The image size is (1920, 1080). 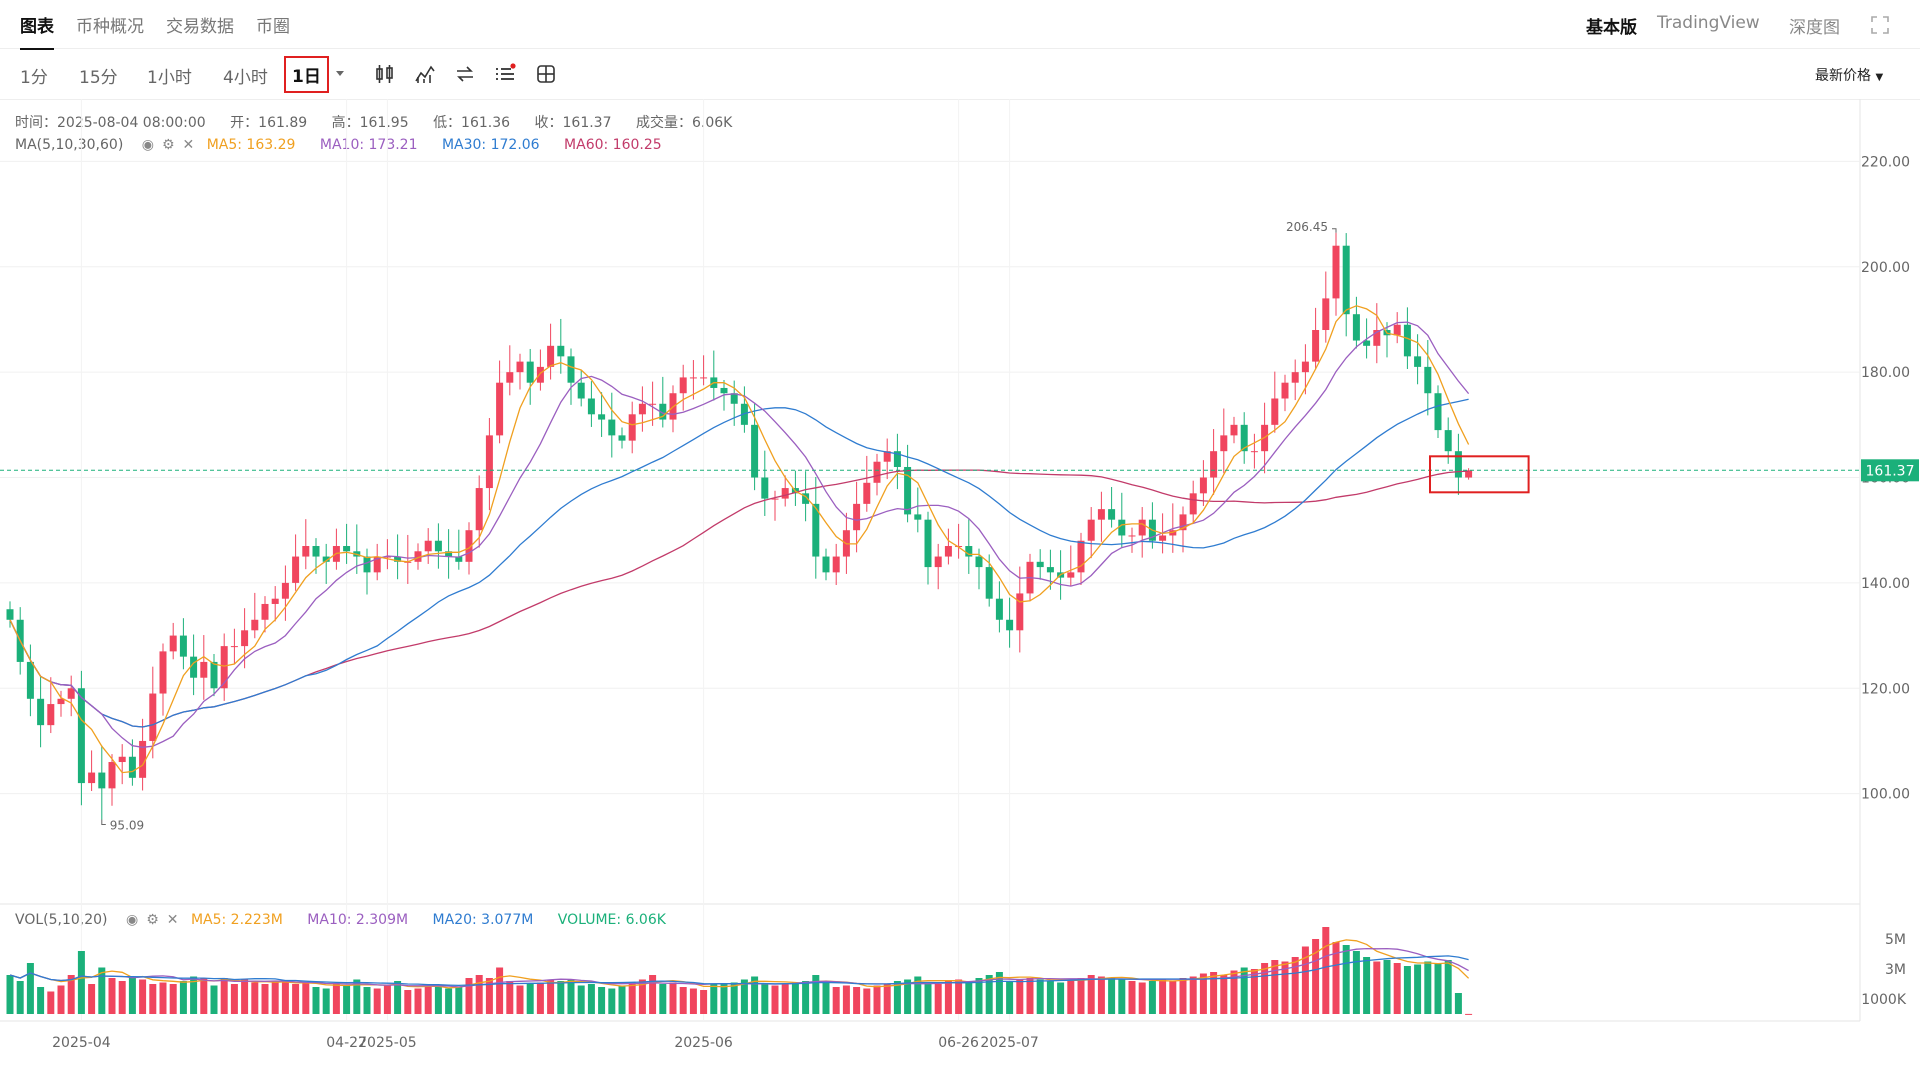 What do you see at coordinates (483, 920) in the screenshot?
I see `vol-ma20-value: MA20: 3.077M` at bounding box center [483, 920].